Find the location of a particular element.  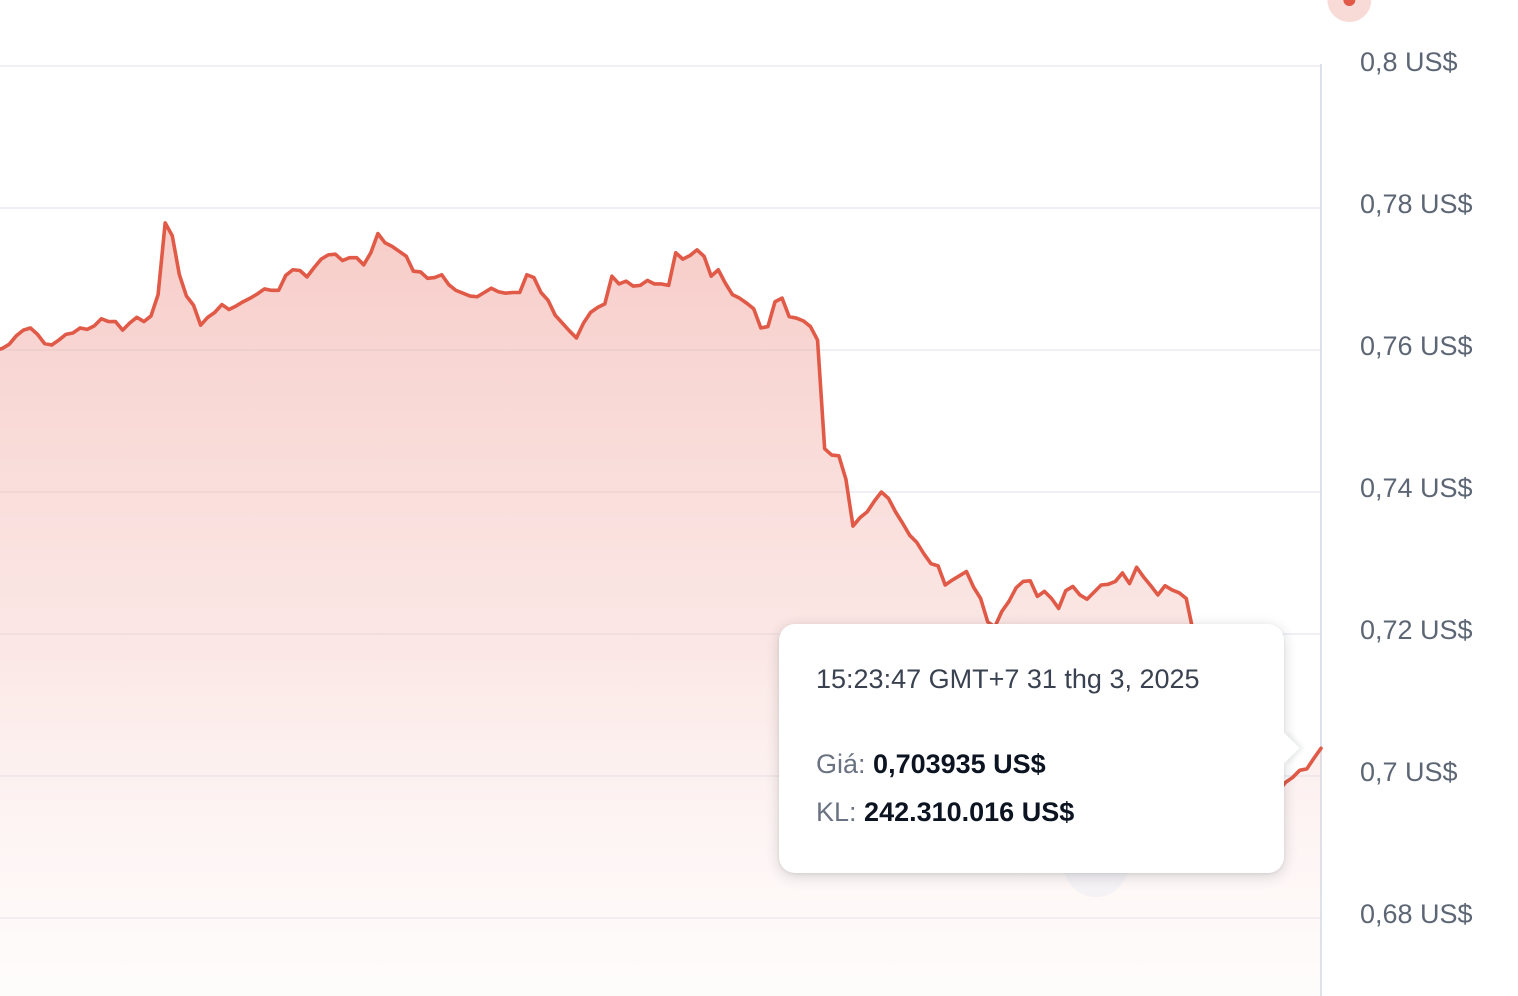

tooltip-volume-label: KL: is located at coordinates (836, 812).